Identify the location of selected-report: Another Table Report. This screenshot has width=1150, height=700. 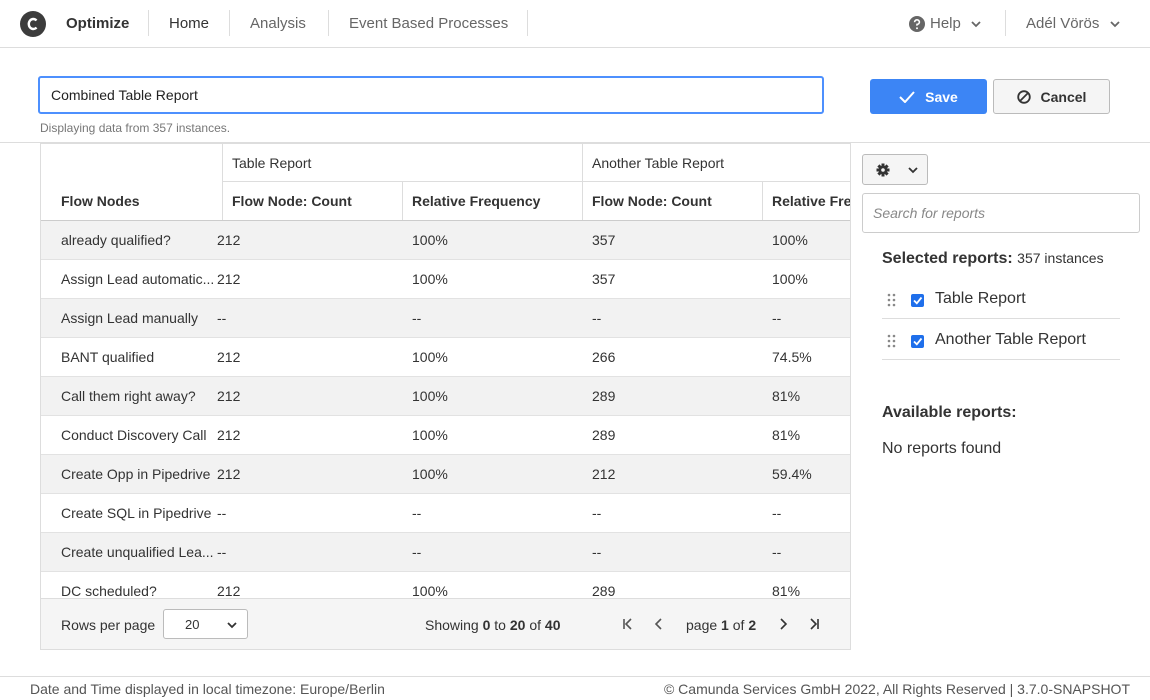
(1001, 340).